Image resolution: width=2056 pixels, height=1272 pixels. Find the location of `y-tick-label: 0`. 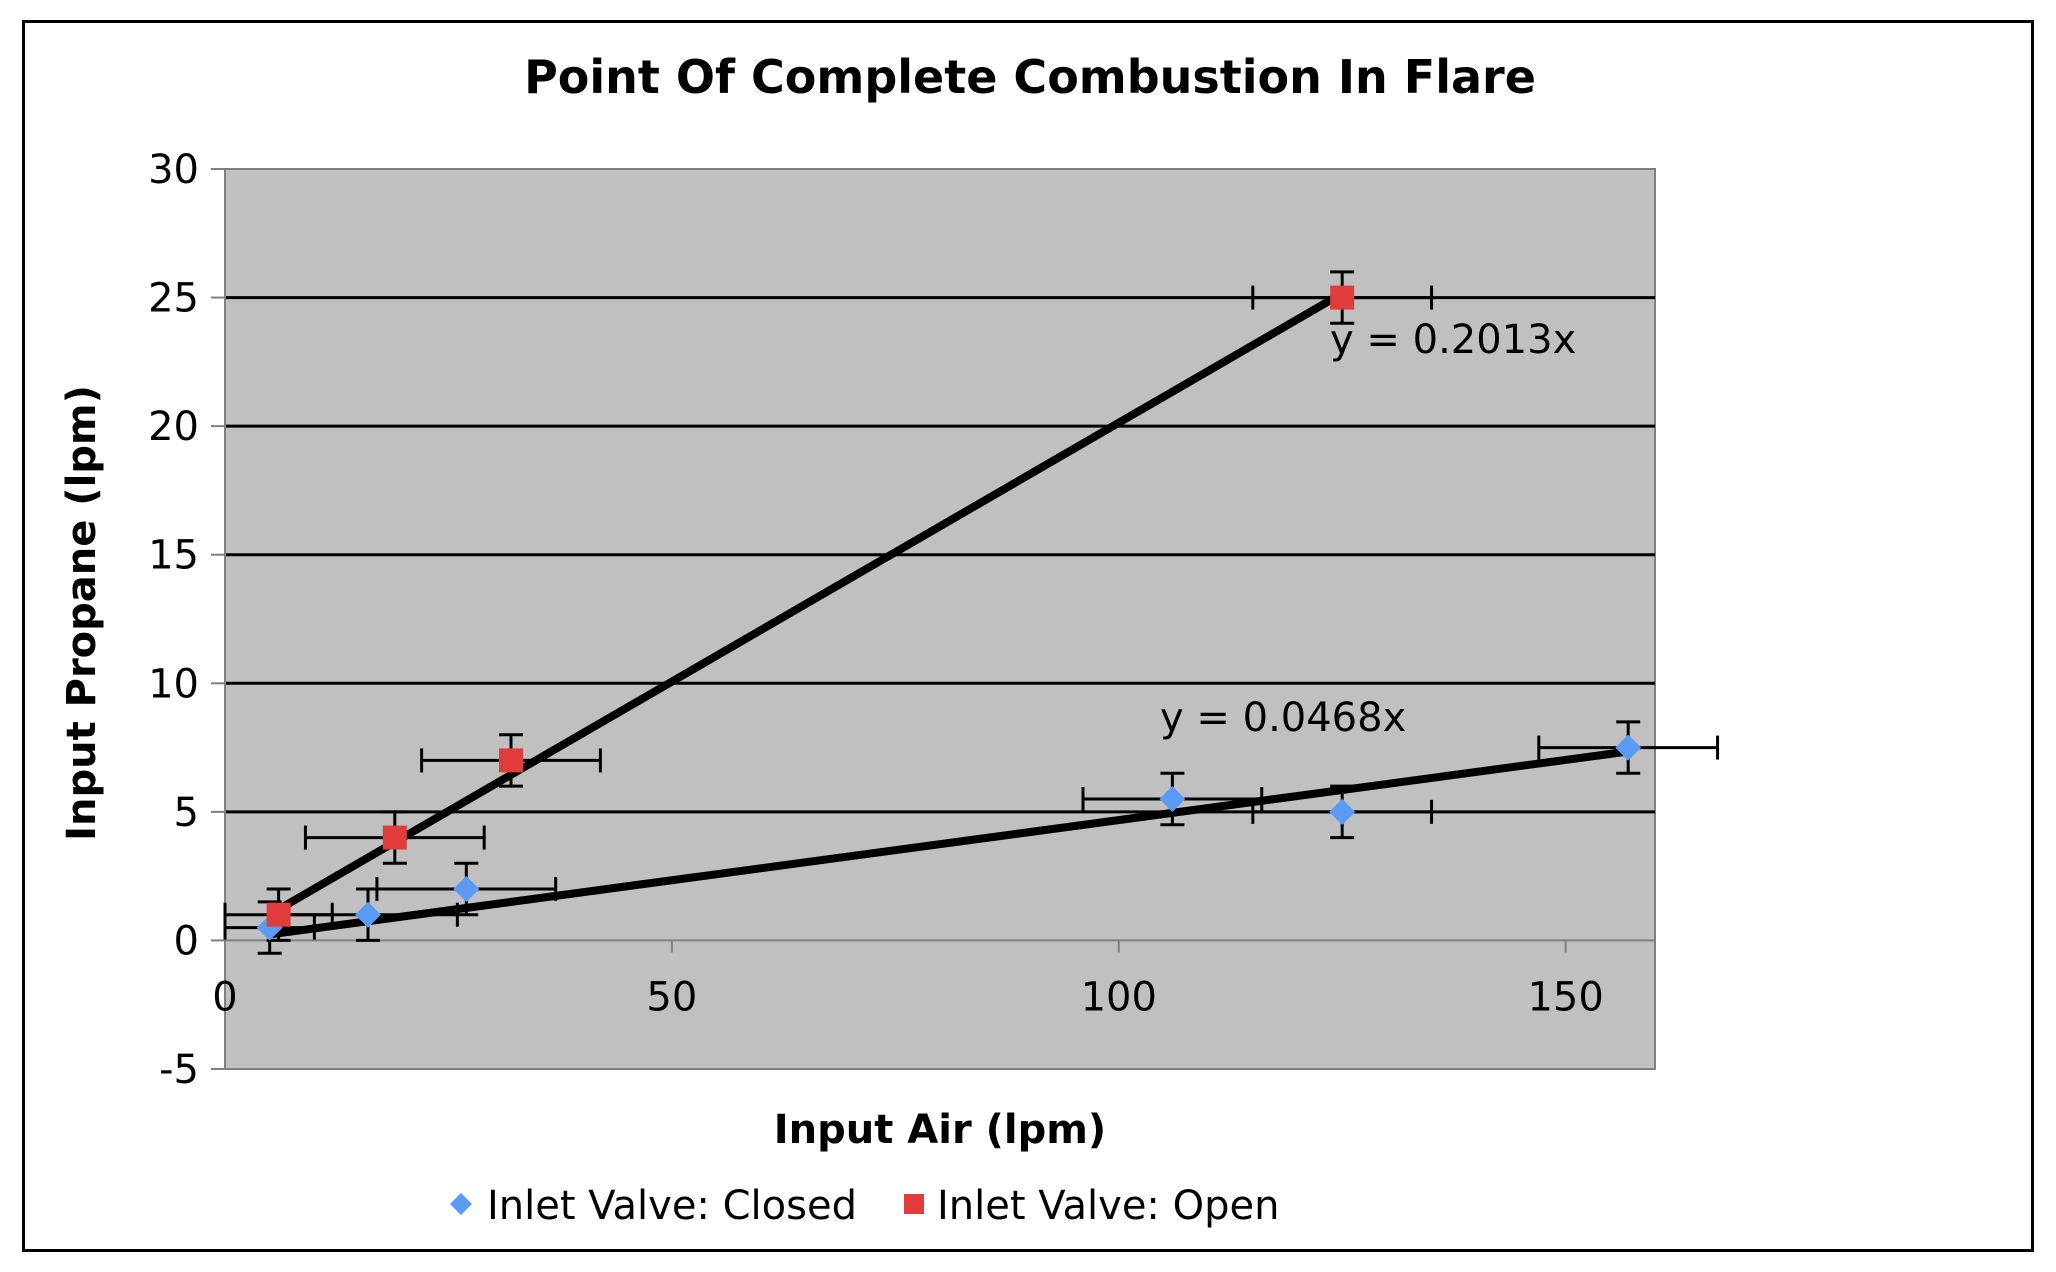

y-tick-label: 0 is located at coordinates (186, 941).